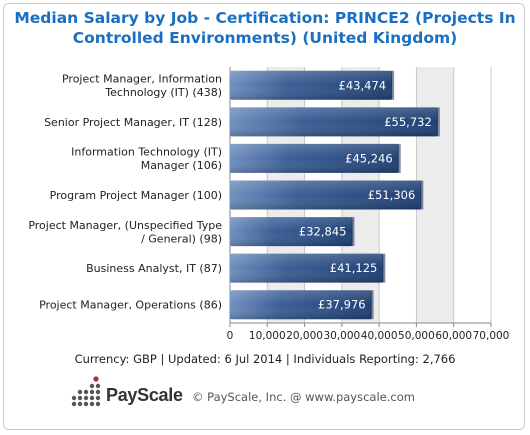 Image resolution: width=530 pixels, height=435 pixels. Describe the element at coordinates (144, 395) in the screenshot. I see `brand-name: PayScale` at that location.